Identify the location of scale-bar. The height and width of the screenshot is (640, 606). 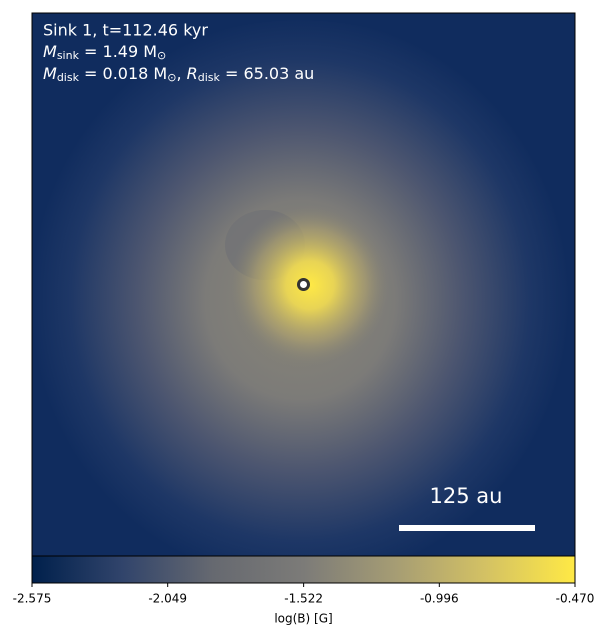
(467, 528).